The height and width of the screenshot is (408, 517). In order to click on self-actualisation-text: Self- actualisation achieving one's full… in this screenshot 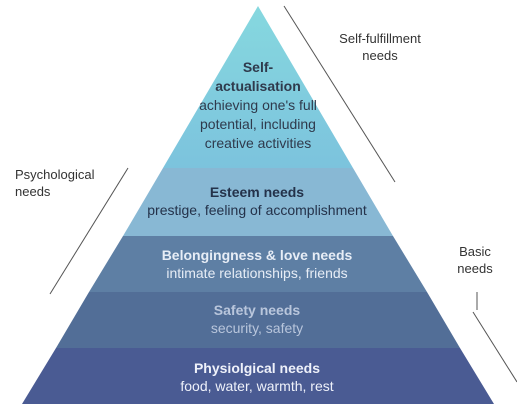, I will do `click(258, 105)`.